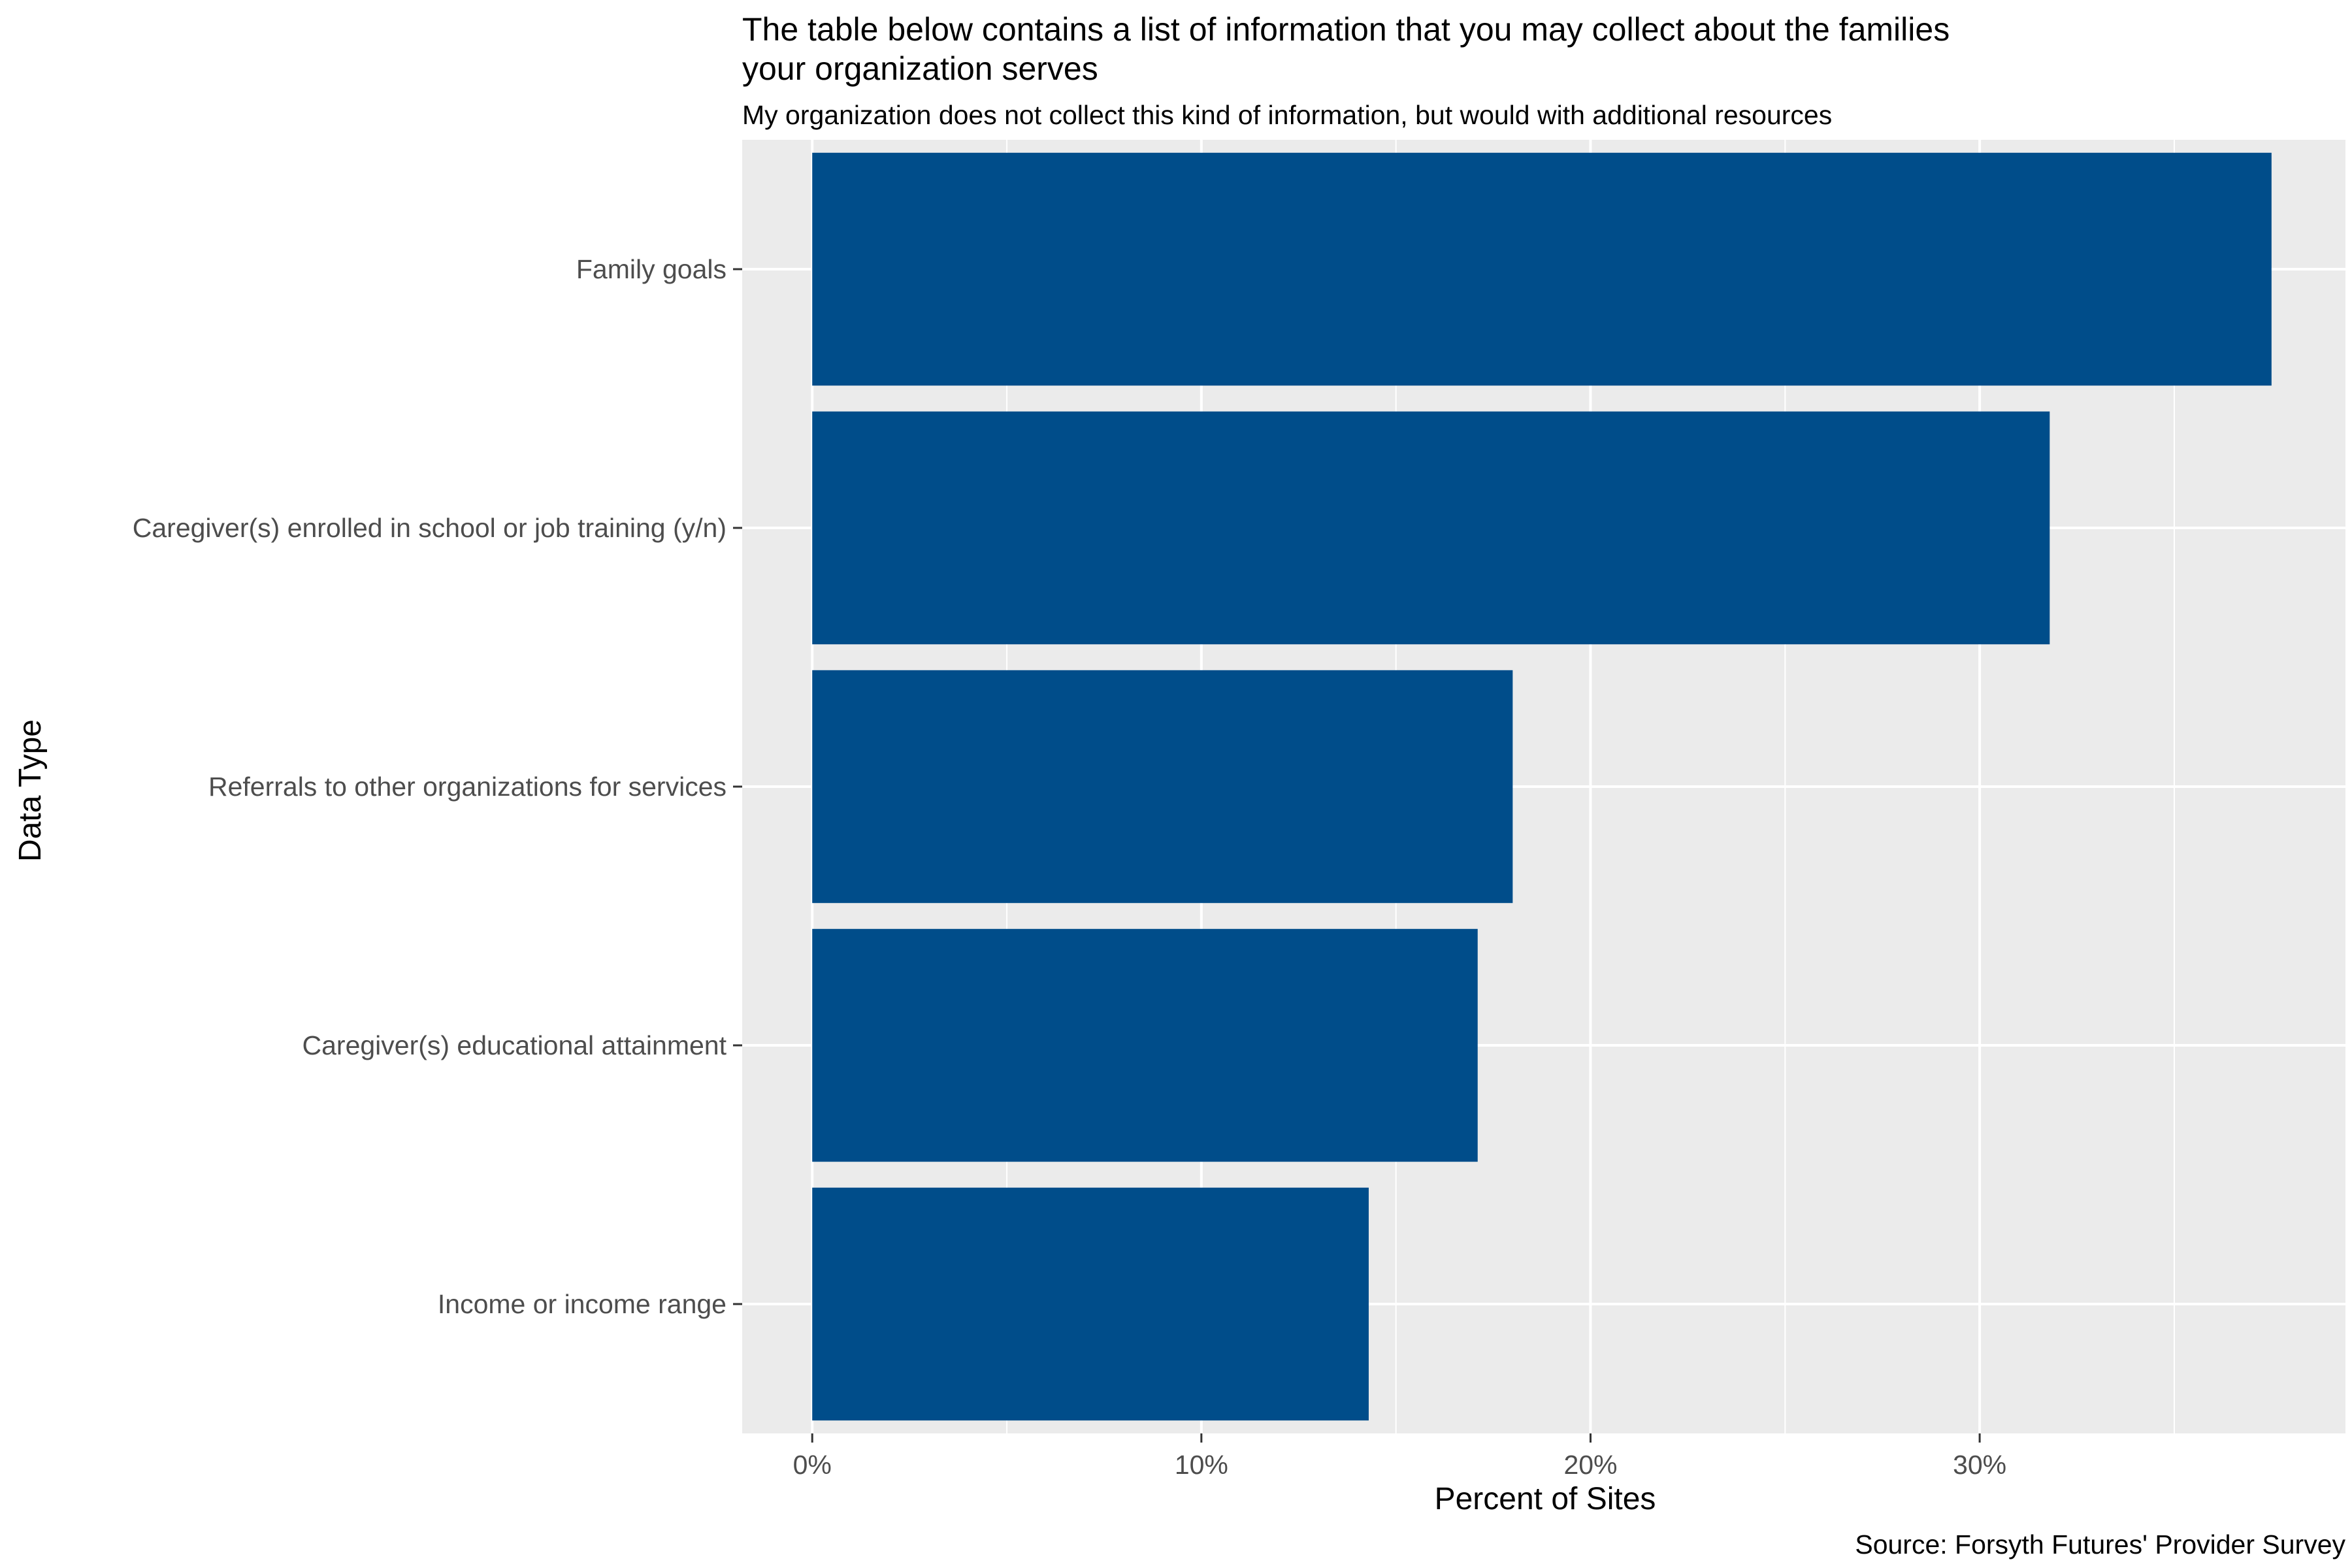  What do you see at coordinates (1545, 1499) in the screenshot?
I see `x-axis-title: Percent of Sites` at bounding box center [1545, 1499].